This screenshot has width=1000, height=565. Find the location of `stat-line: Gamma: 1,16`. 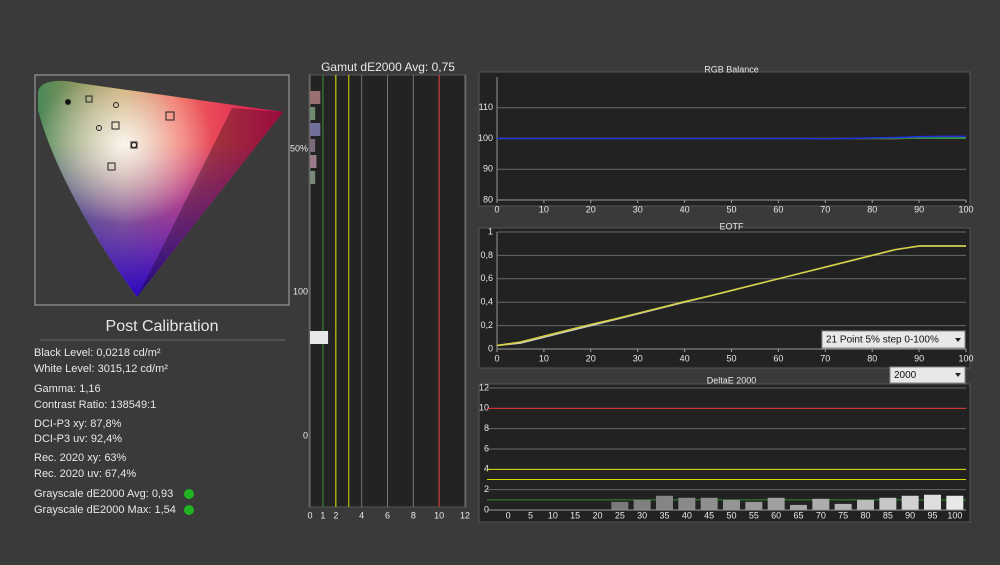

stat-line: Gamma: 1,16 is located at coordinates (67, 389).